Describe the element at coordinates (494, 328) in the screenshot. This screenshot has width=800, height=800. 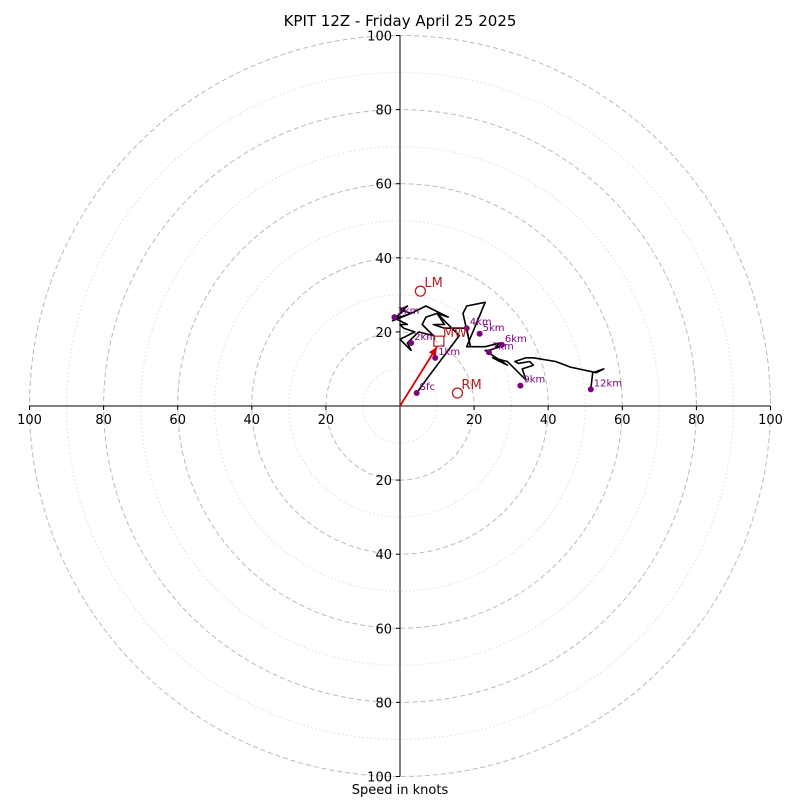
I see `height-marker-label: 5km` at that location.